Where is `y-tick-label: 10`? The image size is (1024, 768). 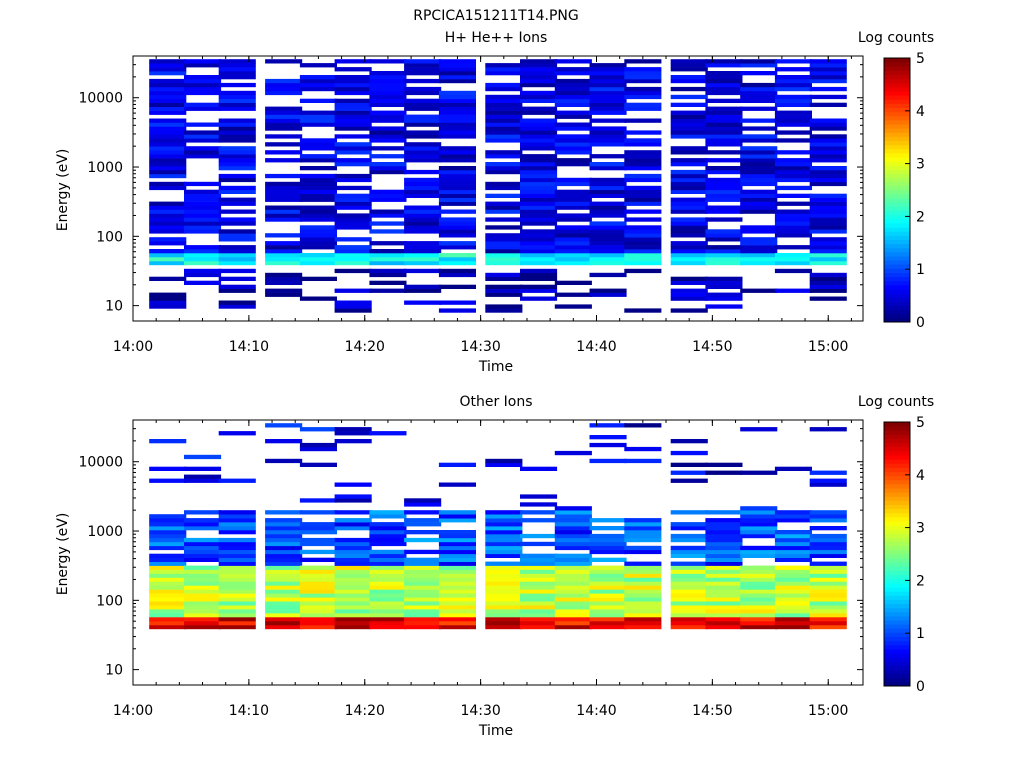
y-tick-label: 10 is located at coordinates (114, 671).